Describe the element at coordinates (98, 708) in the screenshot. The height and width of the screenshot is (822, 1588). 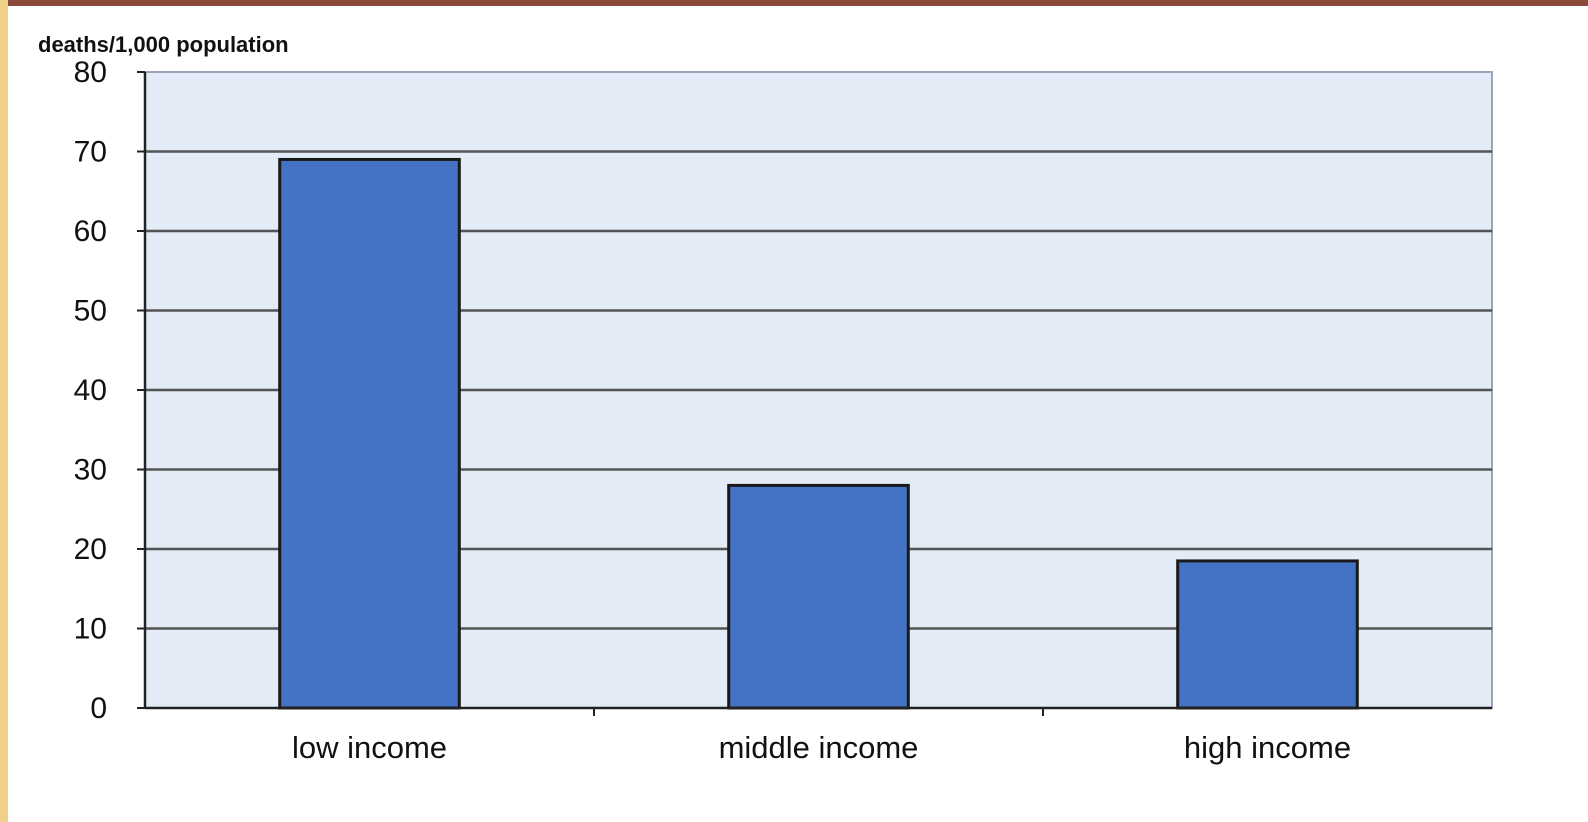
I see `y-tick-label: 0` at that location.